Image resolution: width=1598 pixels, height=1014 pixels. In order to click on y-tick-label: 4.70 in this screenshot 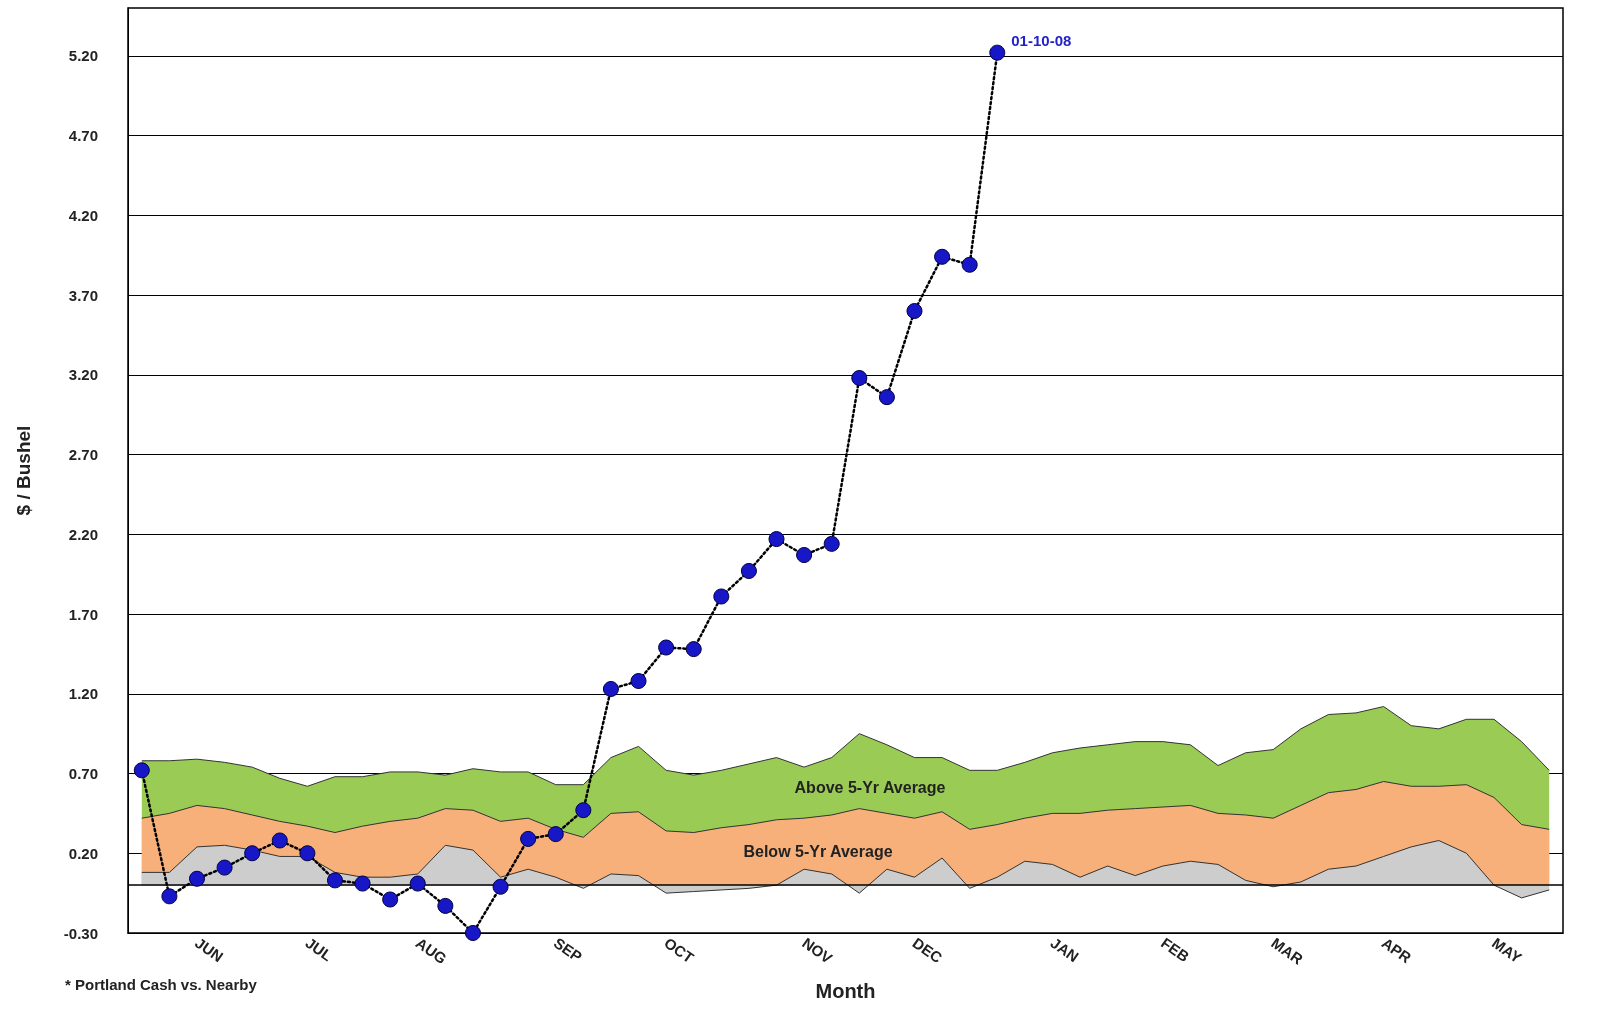, I will do `click(83, 136)`.